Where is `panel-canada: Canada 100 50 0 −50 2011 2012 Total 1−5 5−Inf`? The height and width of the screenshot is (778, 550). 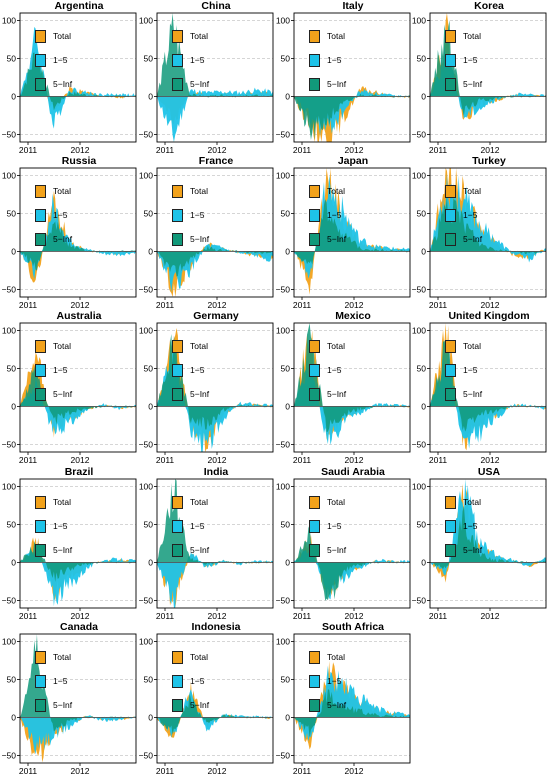
panel-canada: Canada 100 50 0 −50 2011 2012 Total 1−5 5−Inf is located at coordinates (71, 699).